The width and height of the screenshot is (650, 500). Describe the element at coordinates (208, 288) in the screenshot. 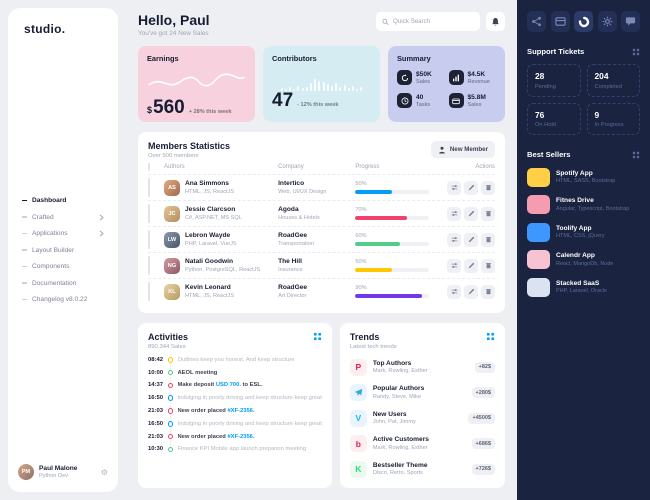

I see `author-name: Kevin Leonard` at that location.